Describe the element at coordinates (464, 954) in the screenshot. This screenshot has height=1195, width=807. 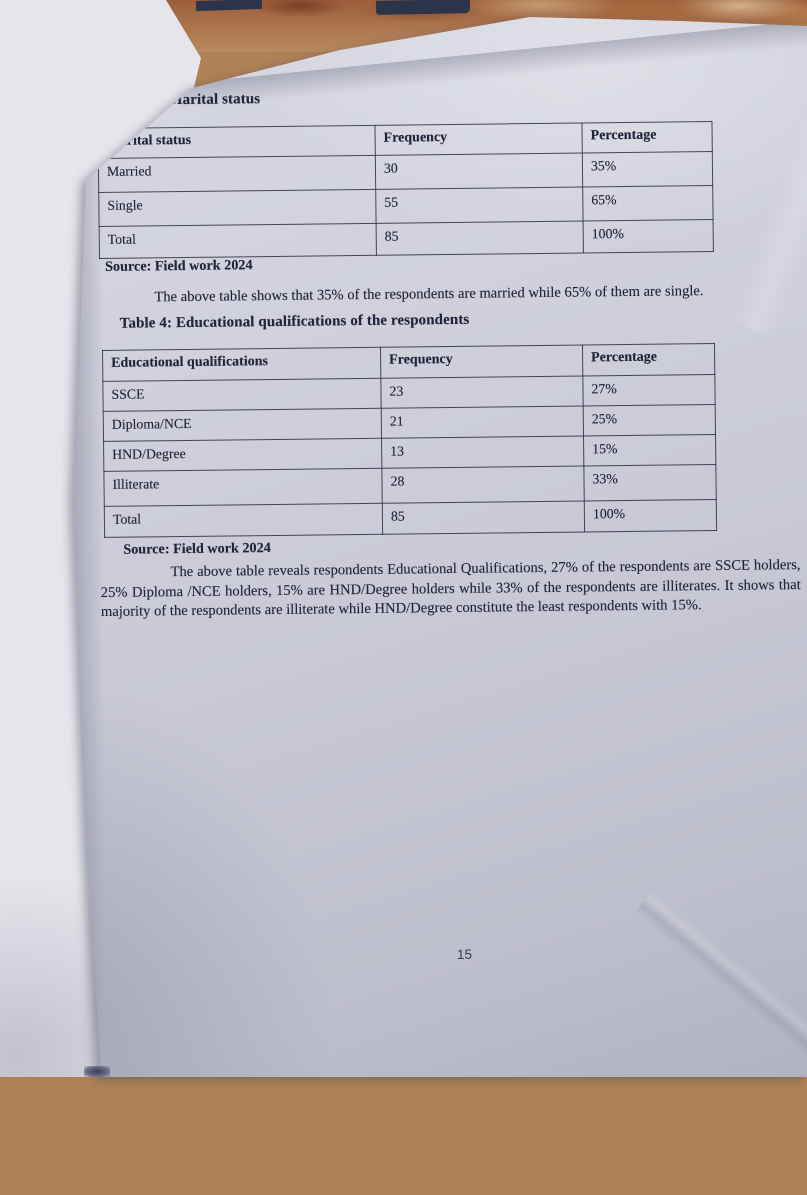
I see `page-number: 15` at that location.